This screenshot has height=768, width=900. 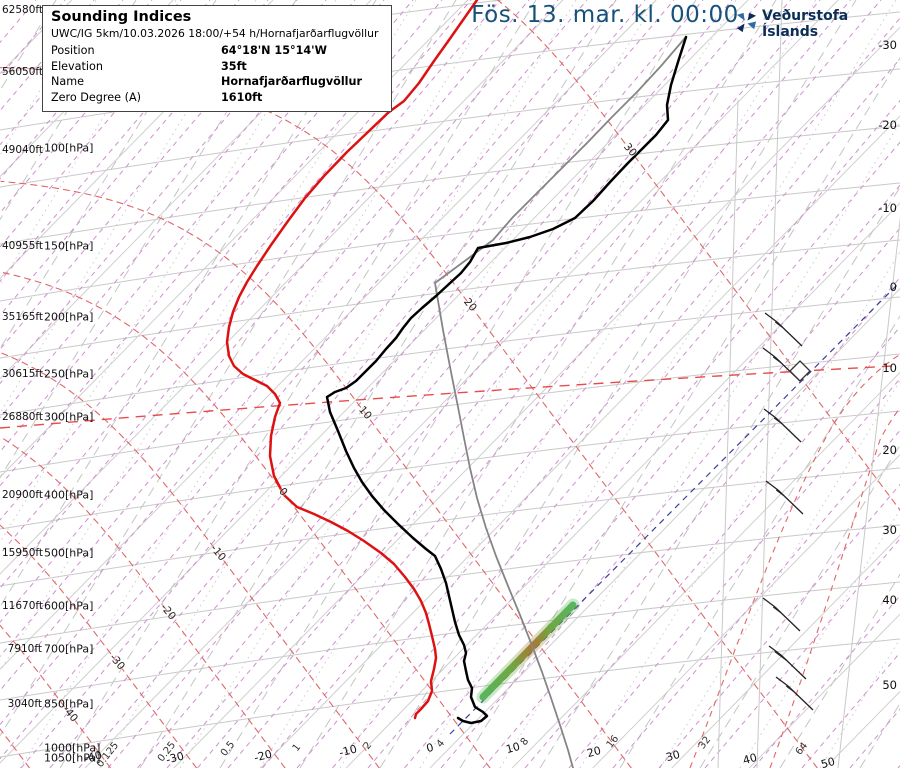 What do you see at coordinates (217, 51) in the screenshot?
I see `info-row: Position 64°18'N 15°14'W` at bounding box center [217, 51].